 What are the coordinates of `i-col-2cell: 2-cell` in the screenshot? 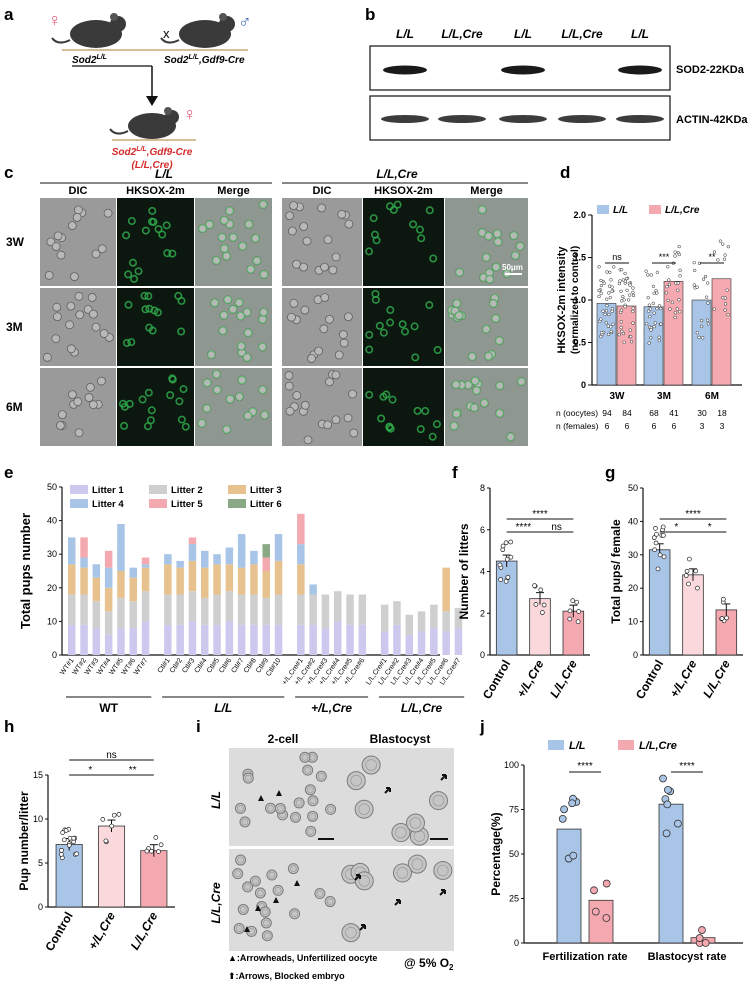 It's located at (283, 739).